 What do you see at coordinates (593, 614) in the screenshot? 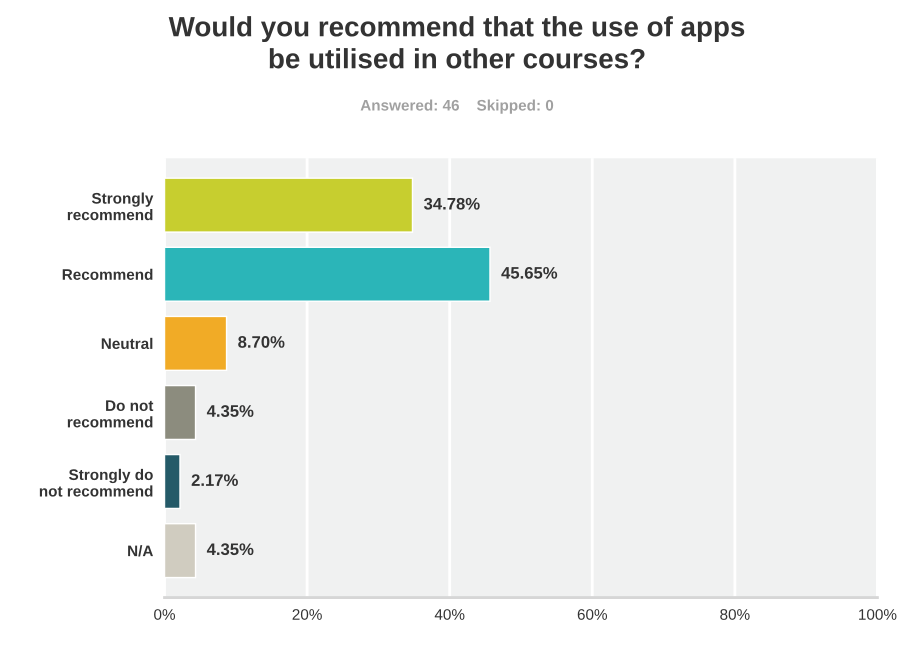
I see `x-tick-label: 60%` at bounding box center [593, 614].